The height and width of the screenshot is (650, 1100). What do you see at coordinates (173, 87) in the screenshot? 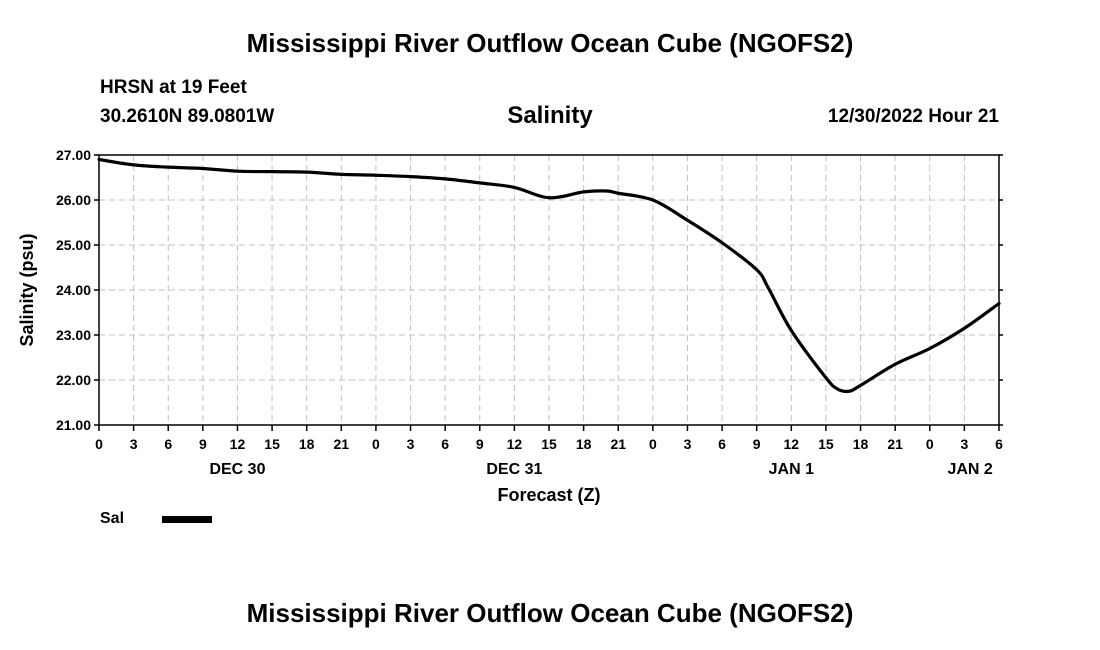
I see `station-label: HRSN at 19 Feet` at bounding box center [173, 87].